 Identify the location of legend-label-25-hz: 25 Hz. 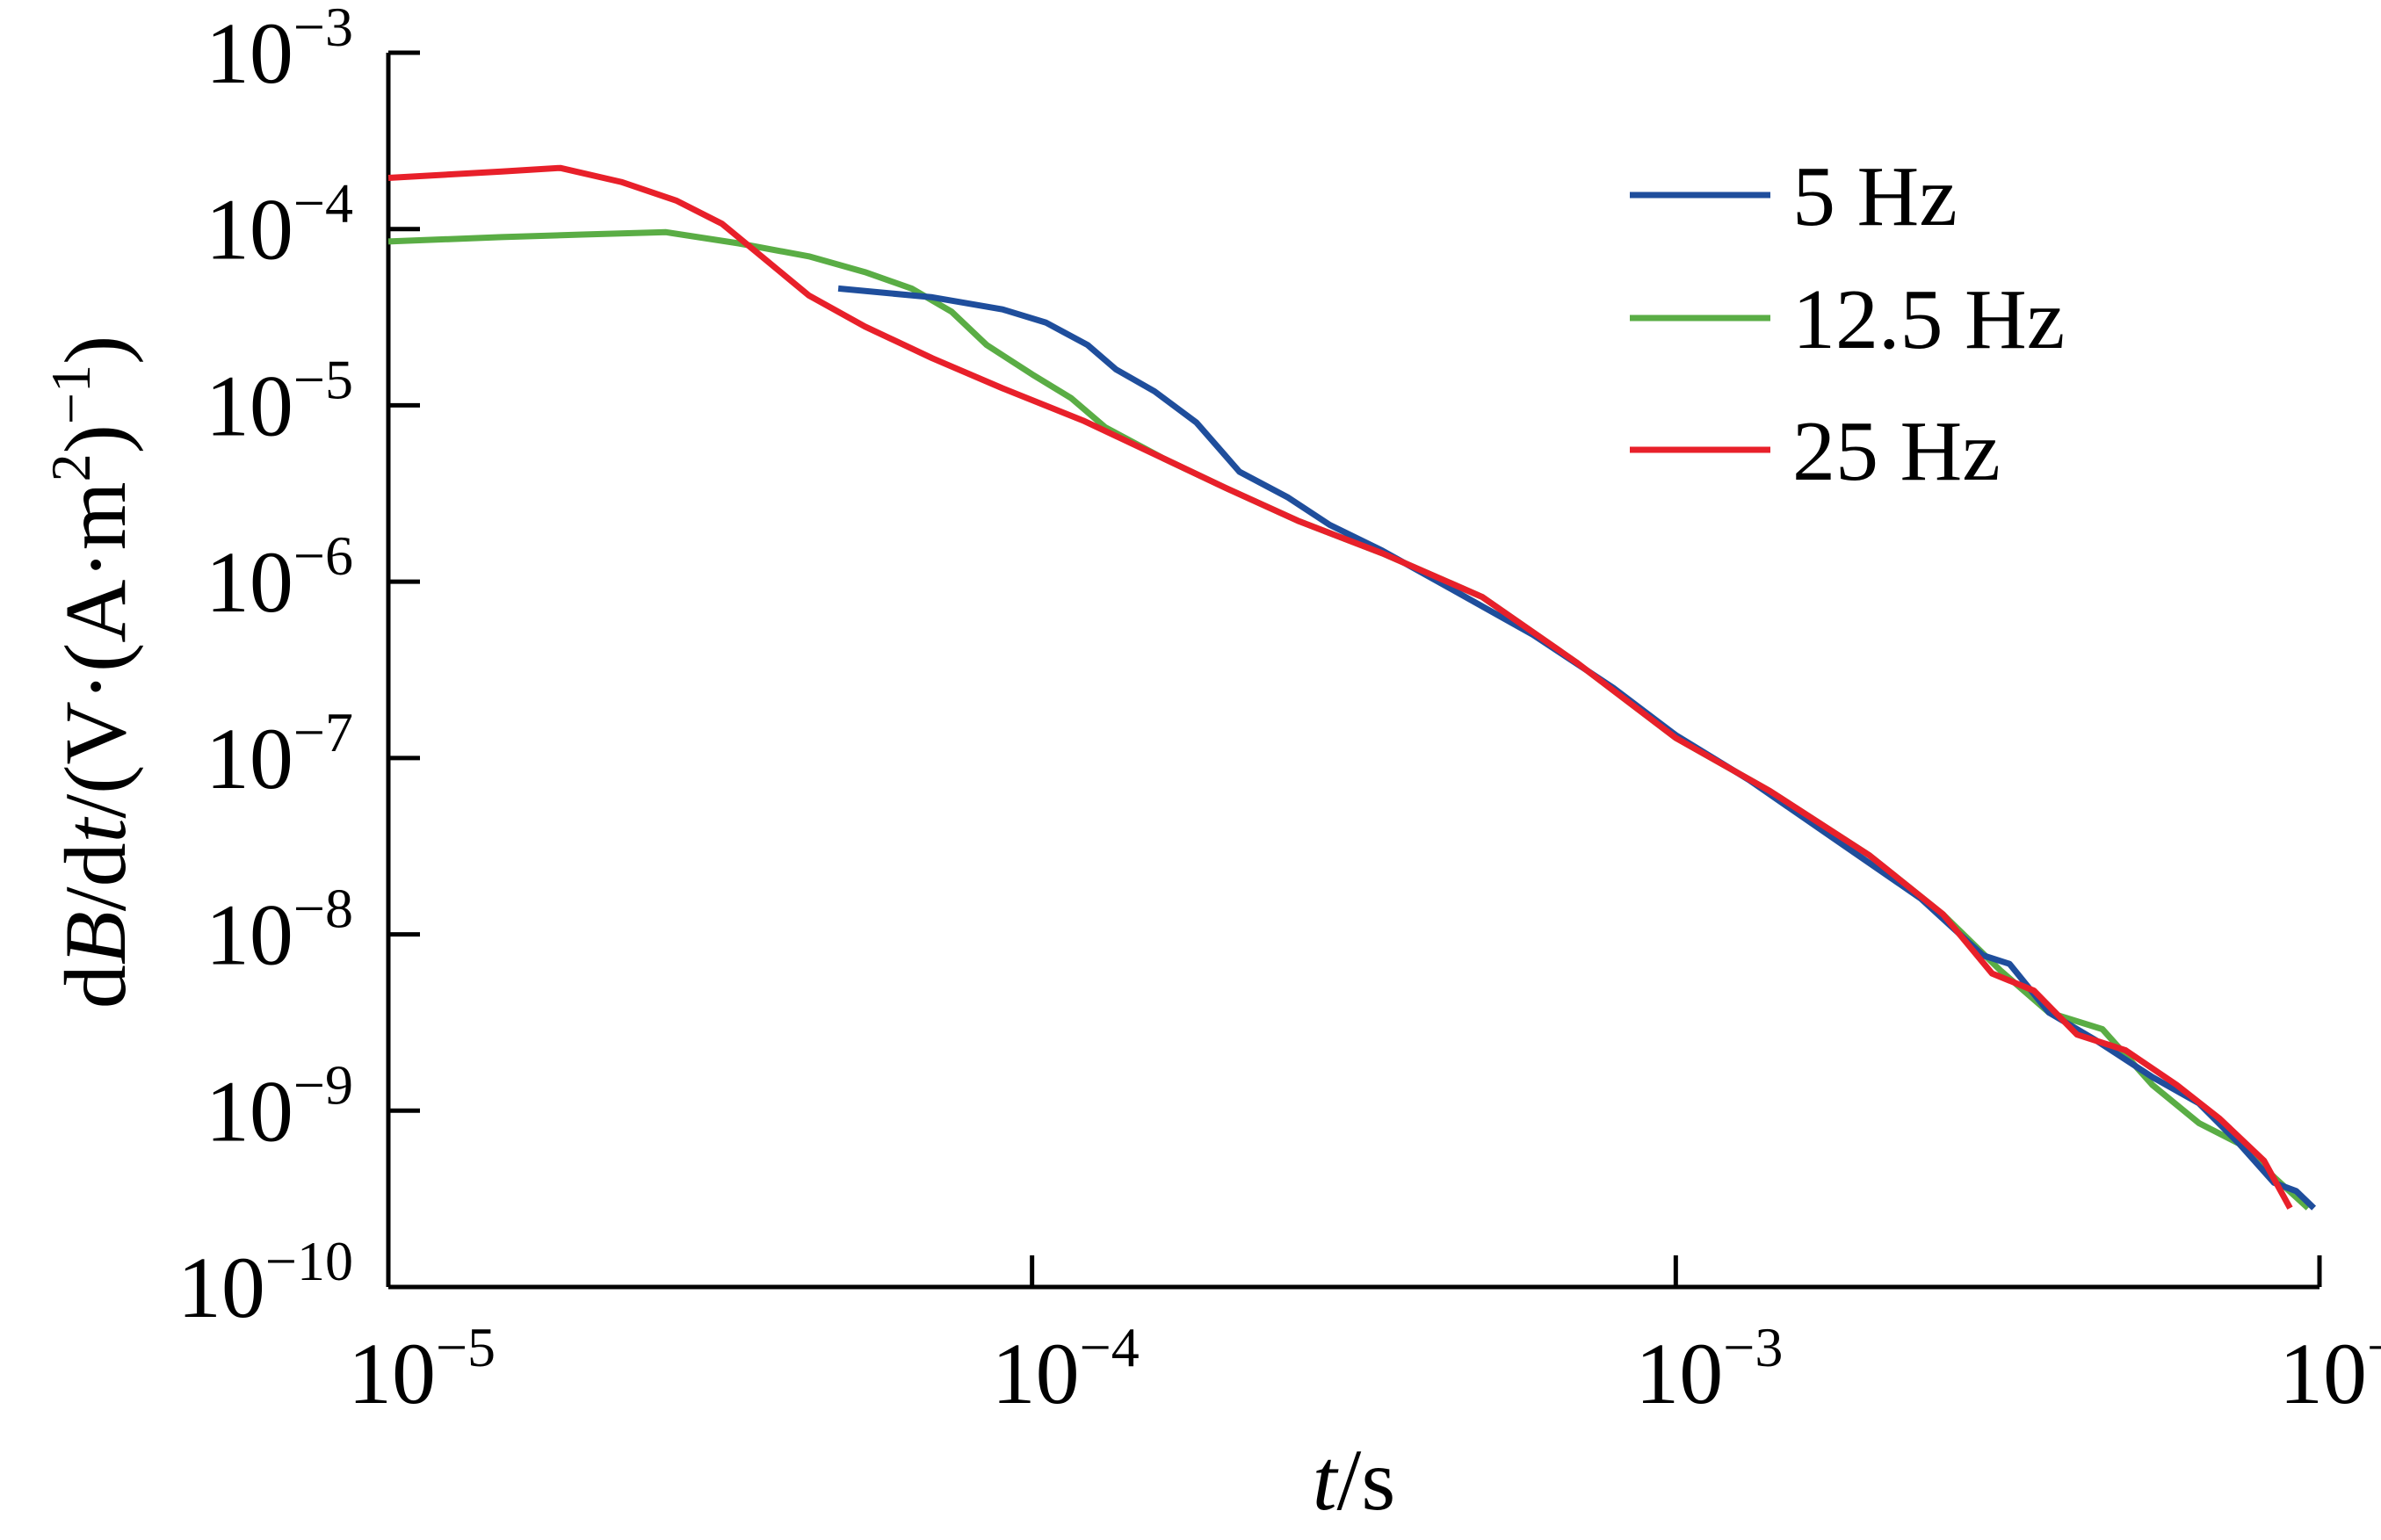
(1896, 452).